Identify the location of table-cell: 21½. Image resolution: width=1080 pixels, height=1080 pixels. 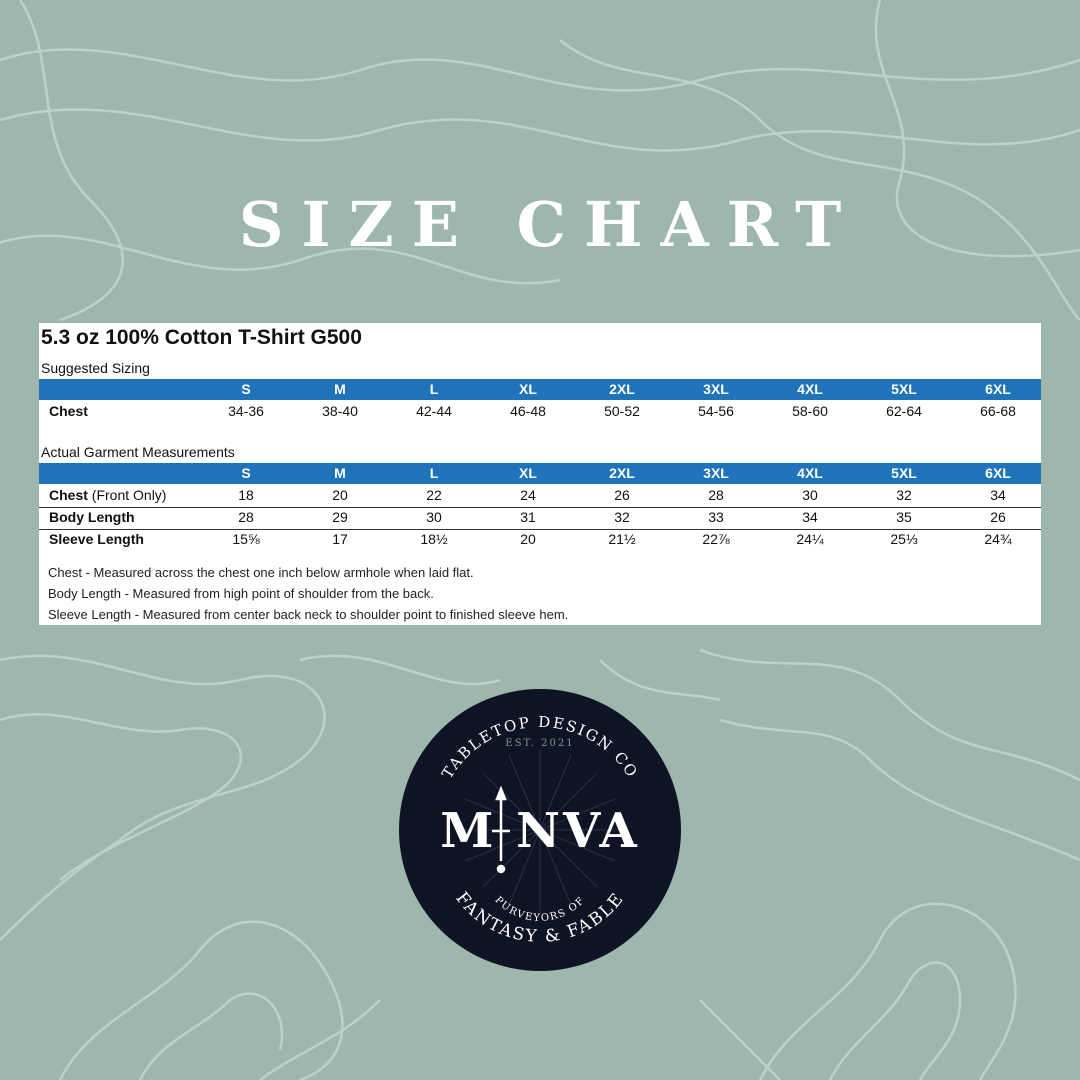
(622, 539).